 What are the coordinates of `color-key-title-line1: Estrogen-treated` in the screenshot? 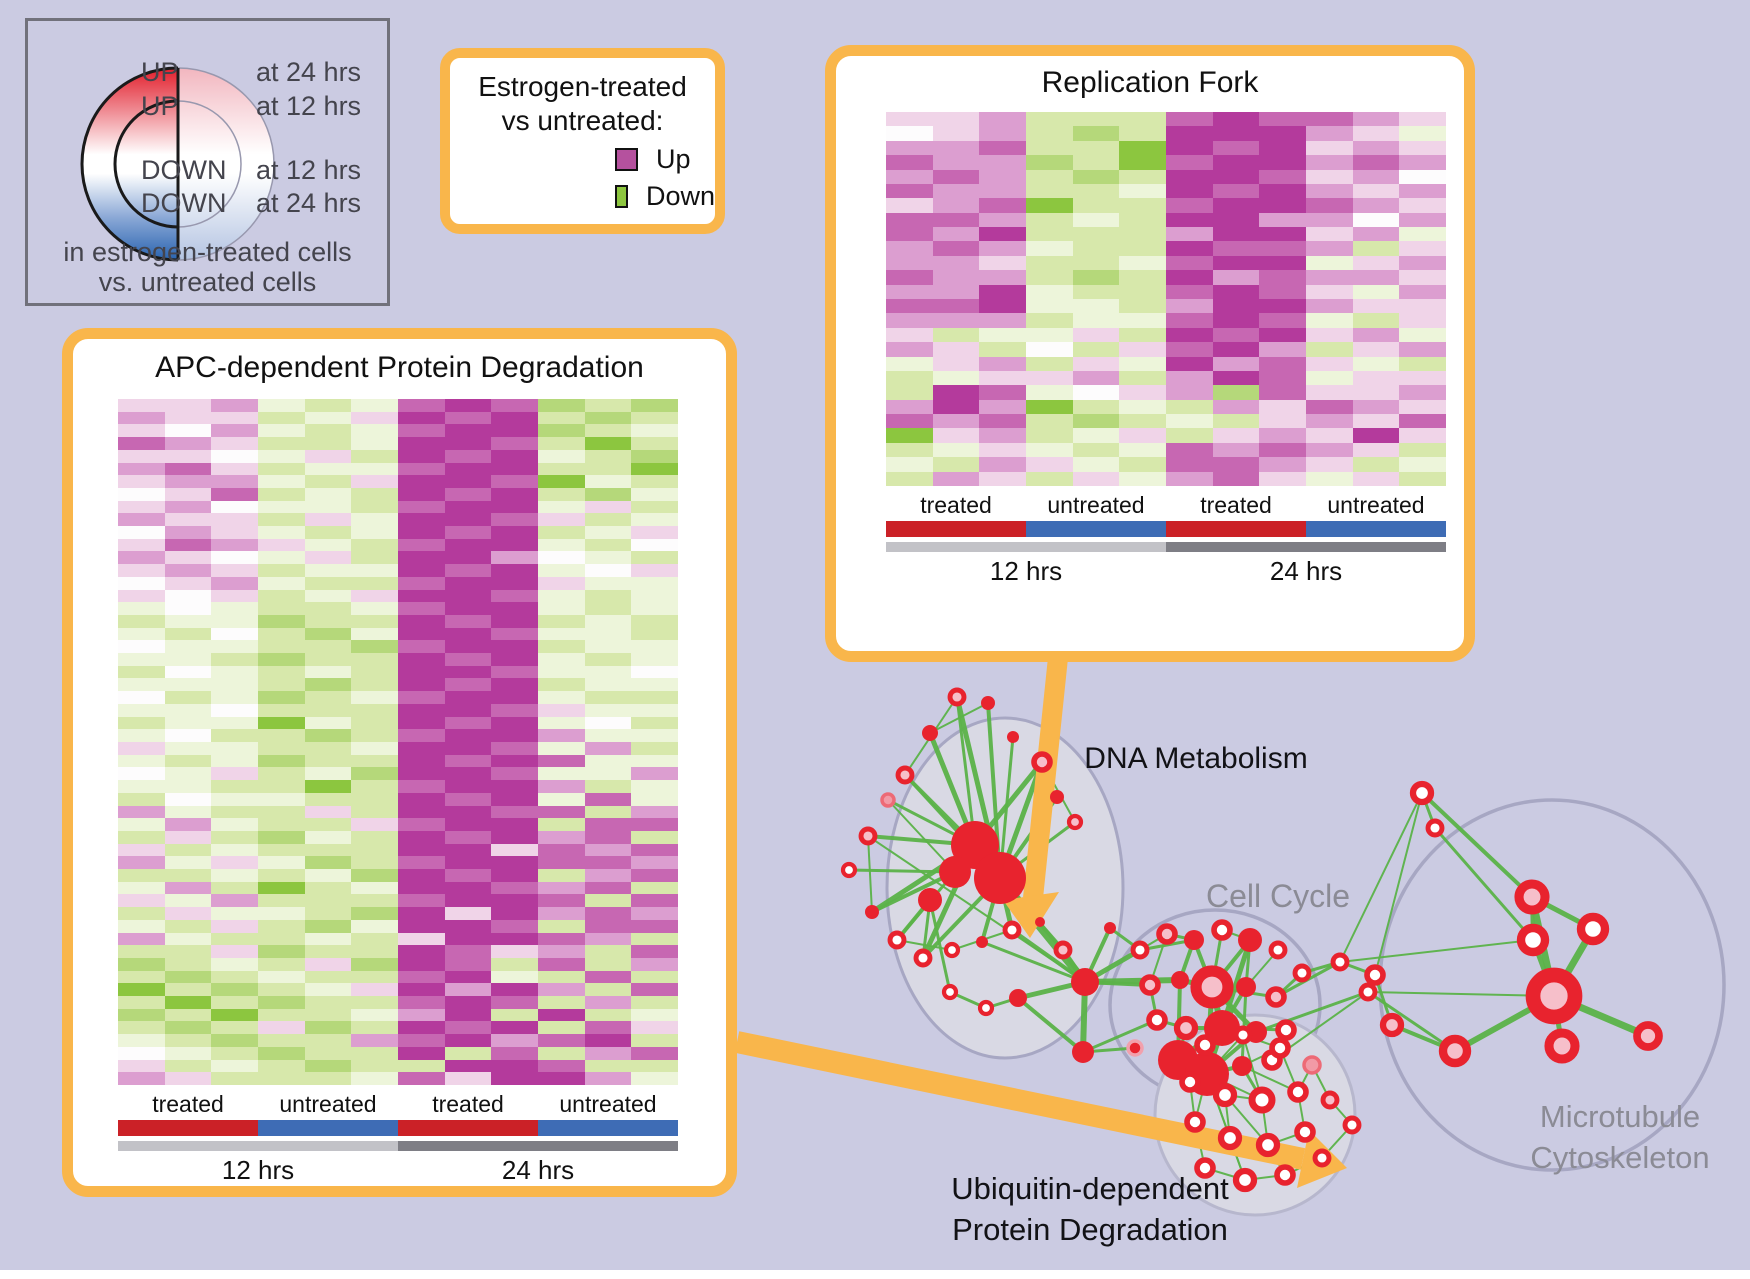 It's located at (582, 86).